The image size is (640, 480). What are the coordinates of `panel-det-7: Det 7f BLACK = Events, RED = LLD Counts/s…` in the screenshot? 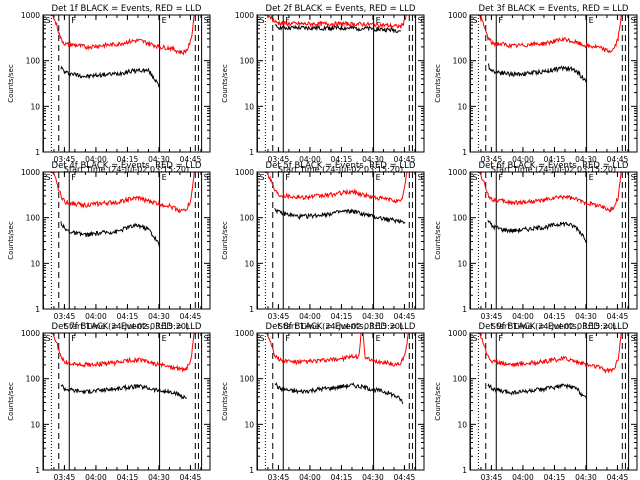 It's located at (109, 401).